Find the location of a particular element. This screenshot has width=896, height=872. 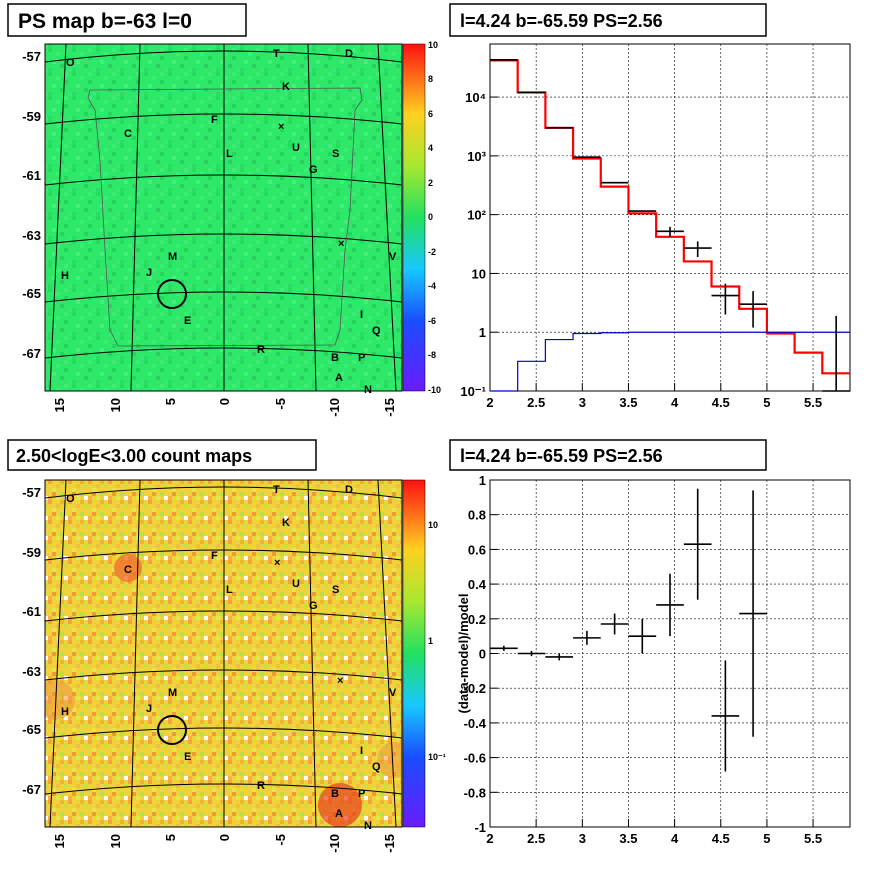

count-map-x-marker: × is located at coordinates (277, 563).